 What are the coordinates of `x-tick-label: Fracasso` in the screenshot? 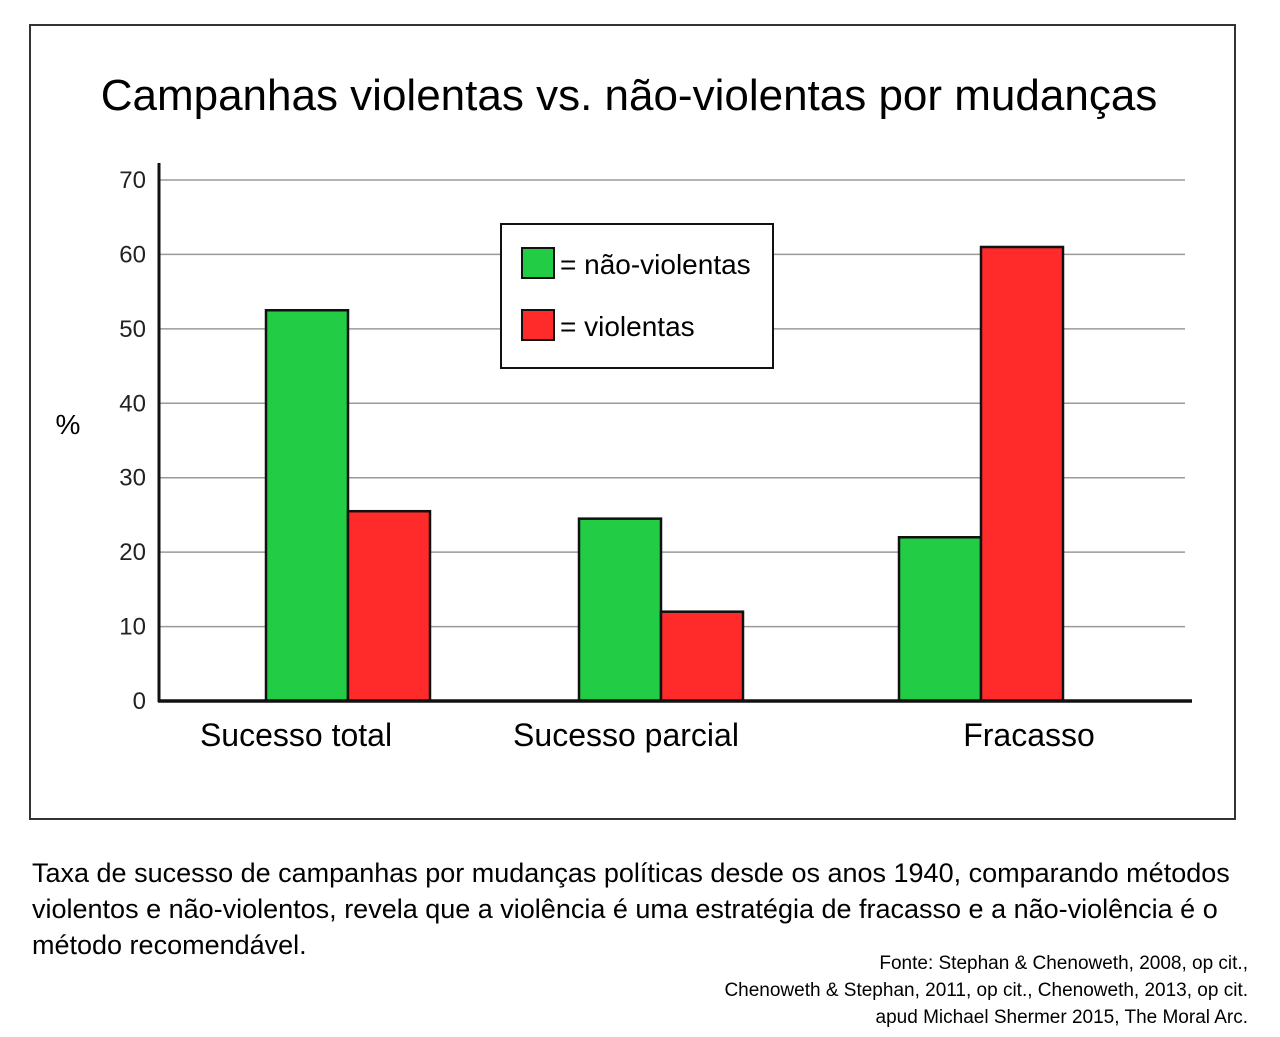 It's located at (1029, 735).